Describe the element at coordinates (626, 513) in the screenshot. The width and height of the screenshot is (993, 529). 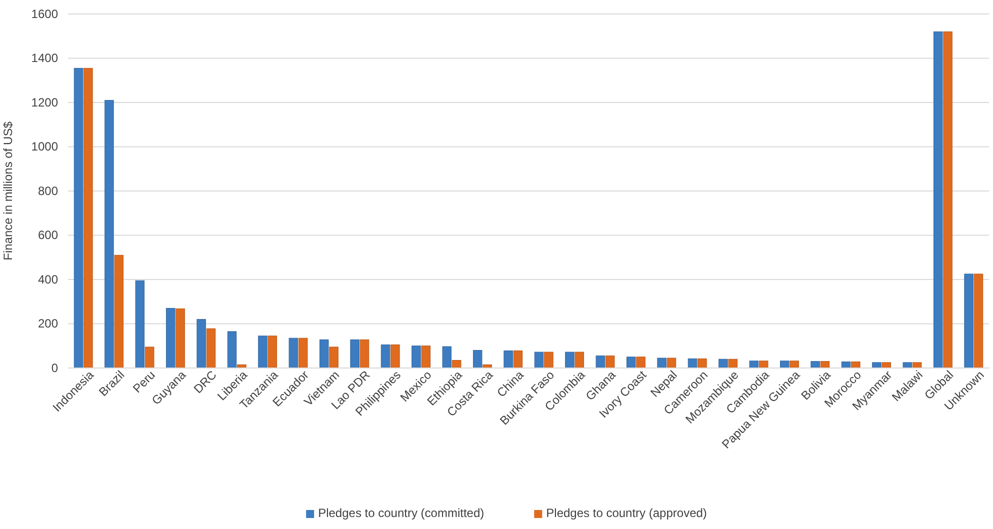
I see `legend-label: Pledges to country (approved)` at that location.